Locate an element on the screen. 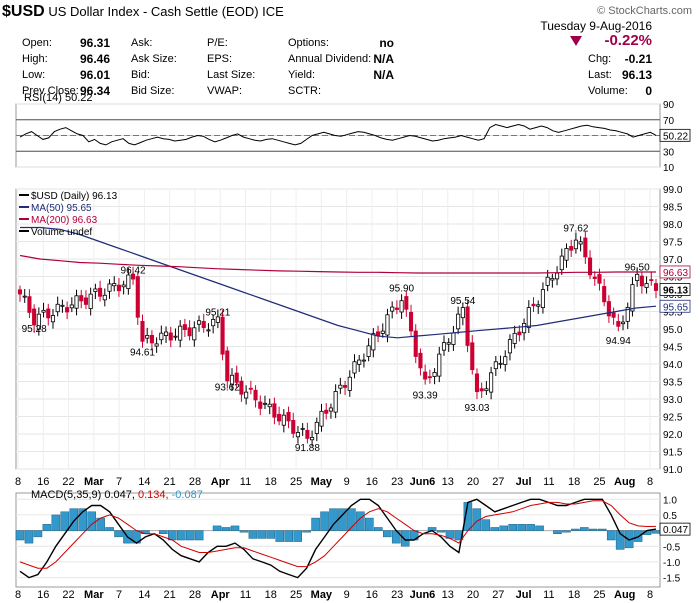 The height and width of the screenshot is (603, 700). rsi-current-label: 50.22 is located at coordinates (675, 136).